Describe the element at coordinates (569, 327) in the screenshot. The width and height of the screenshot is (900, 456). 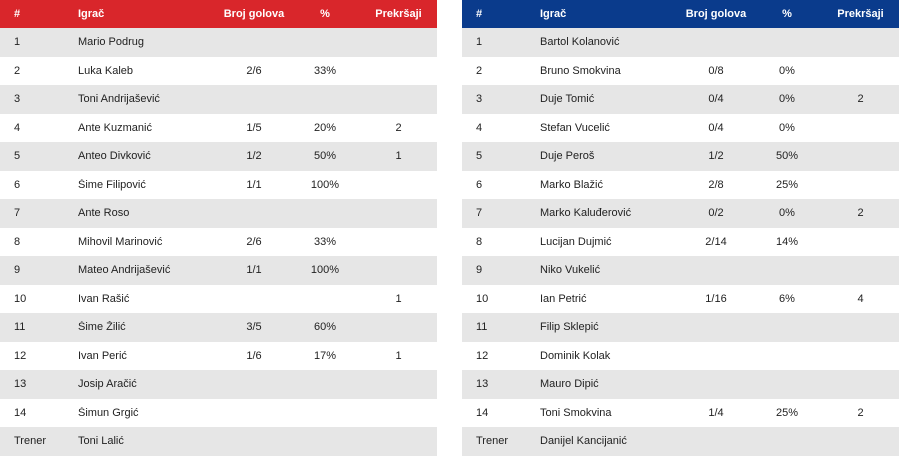
I see `player-name: Filip Sklepić` at that location.